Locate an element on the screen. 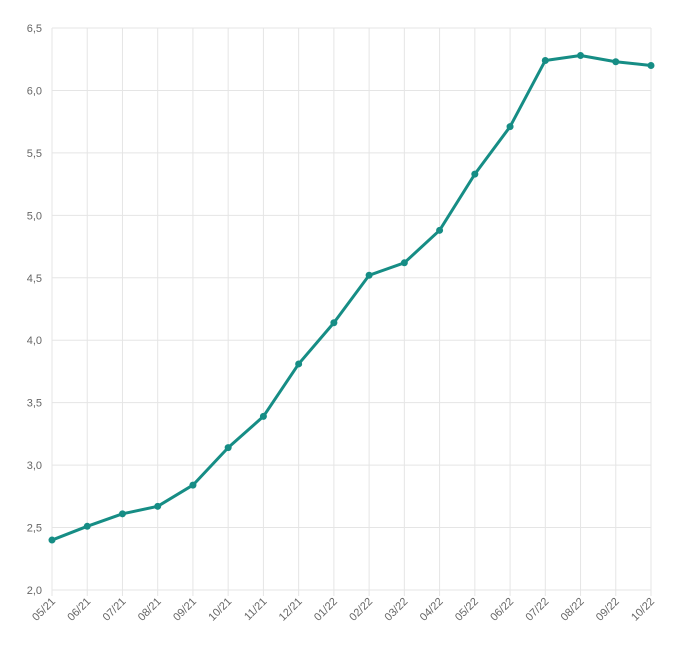 The image size is (677, 651). y-tick-label: 4,5 is located at coordinates (34, 279).